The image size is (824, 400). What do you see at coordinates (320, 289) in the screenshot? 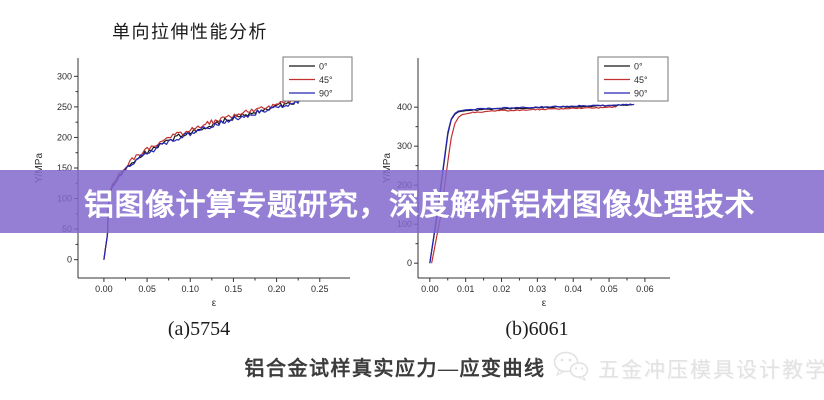
I see `svg-text: 0.25` at bounding box center [320, 289].